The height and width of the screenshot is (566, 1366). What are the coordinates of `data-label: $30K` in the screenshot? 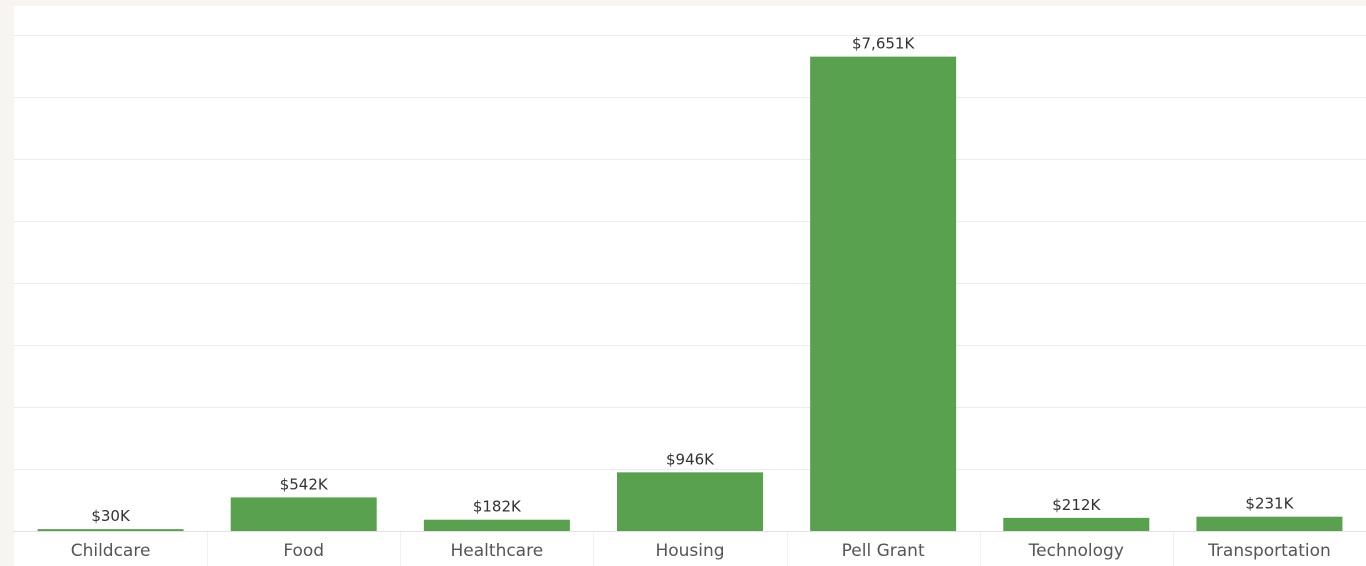 It's located at (111, 516).